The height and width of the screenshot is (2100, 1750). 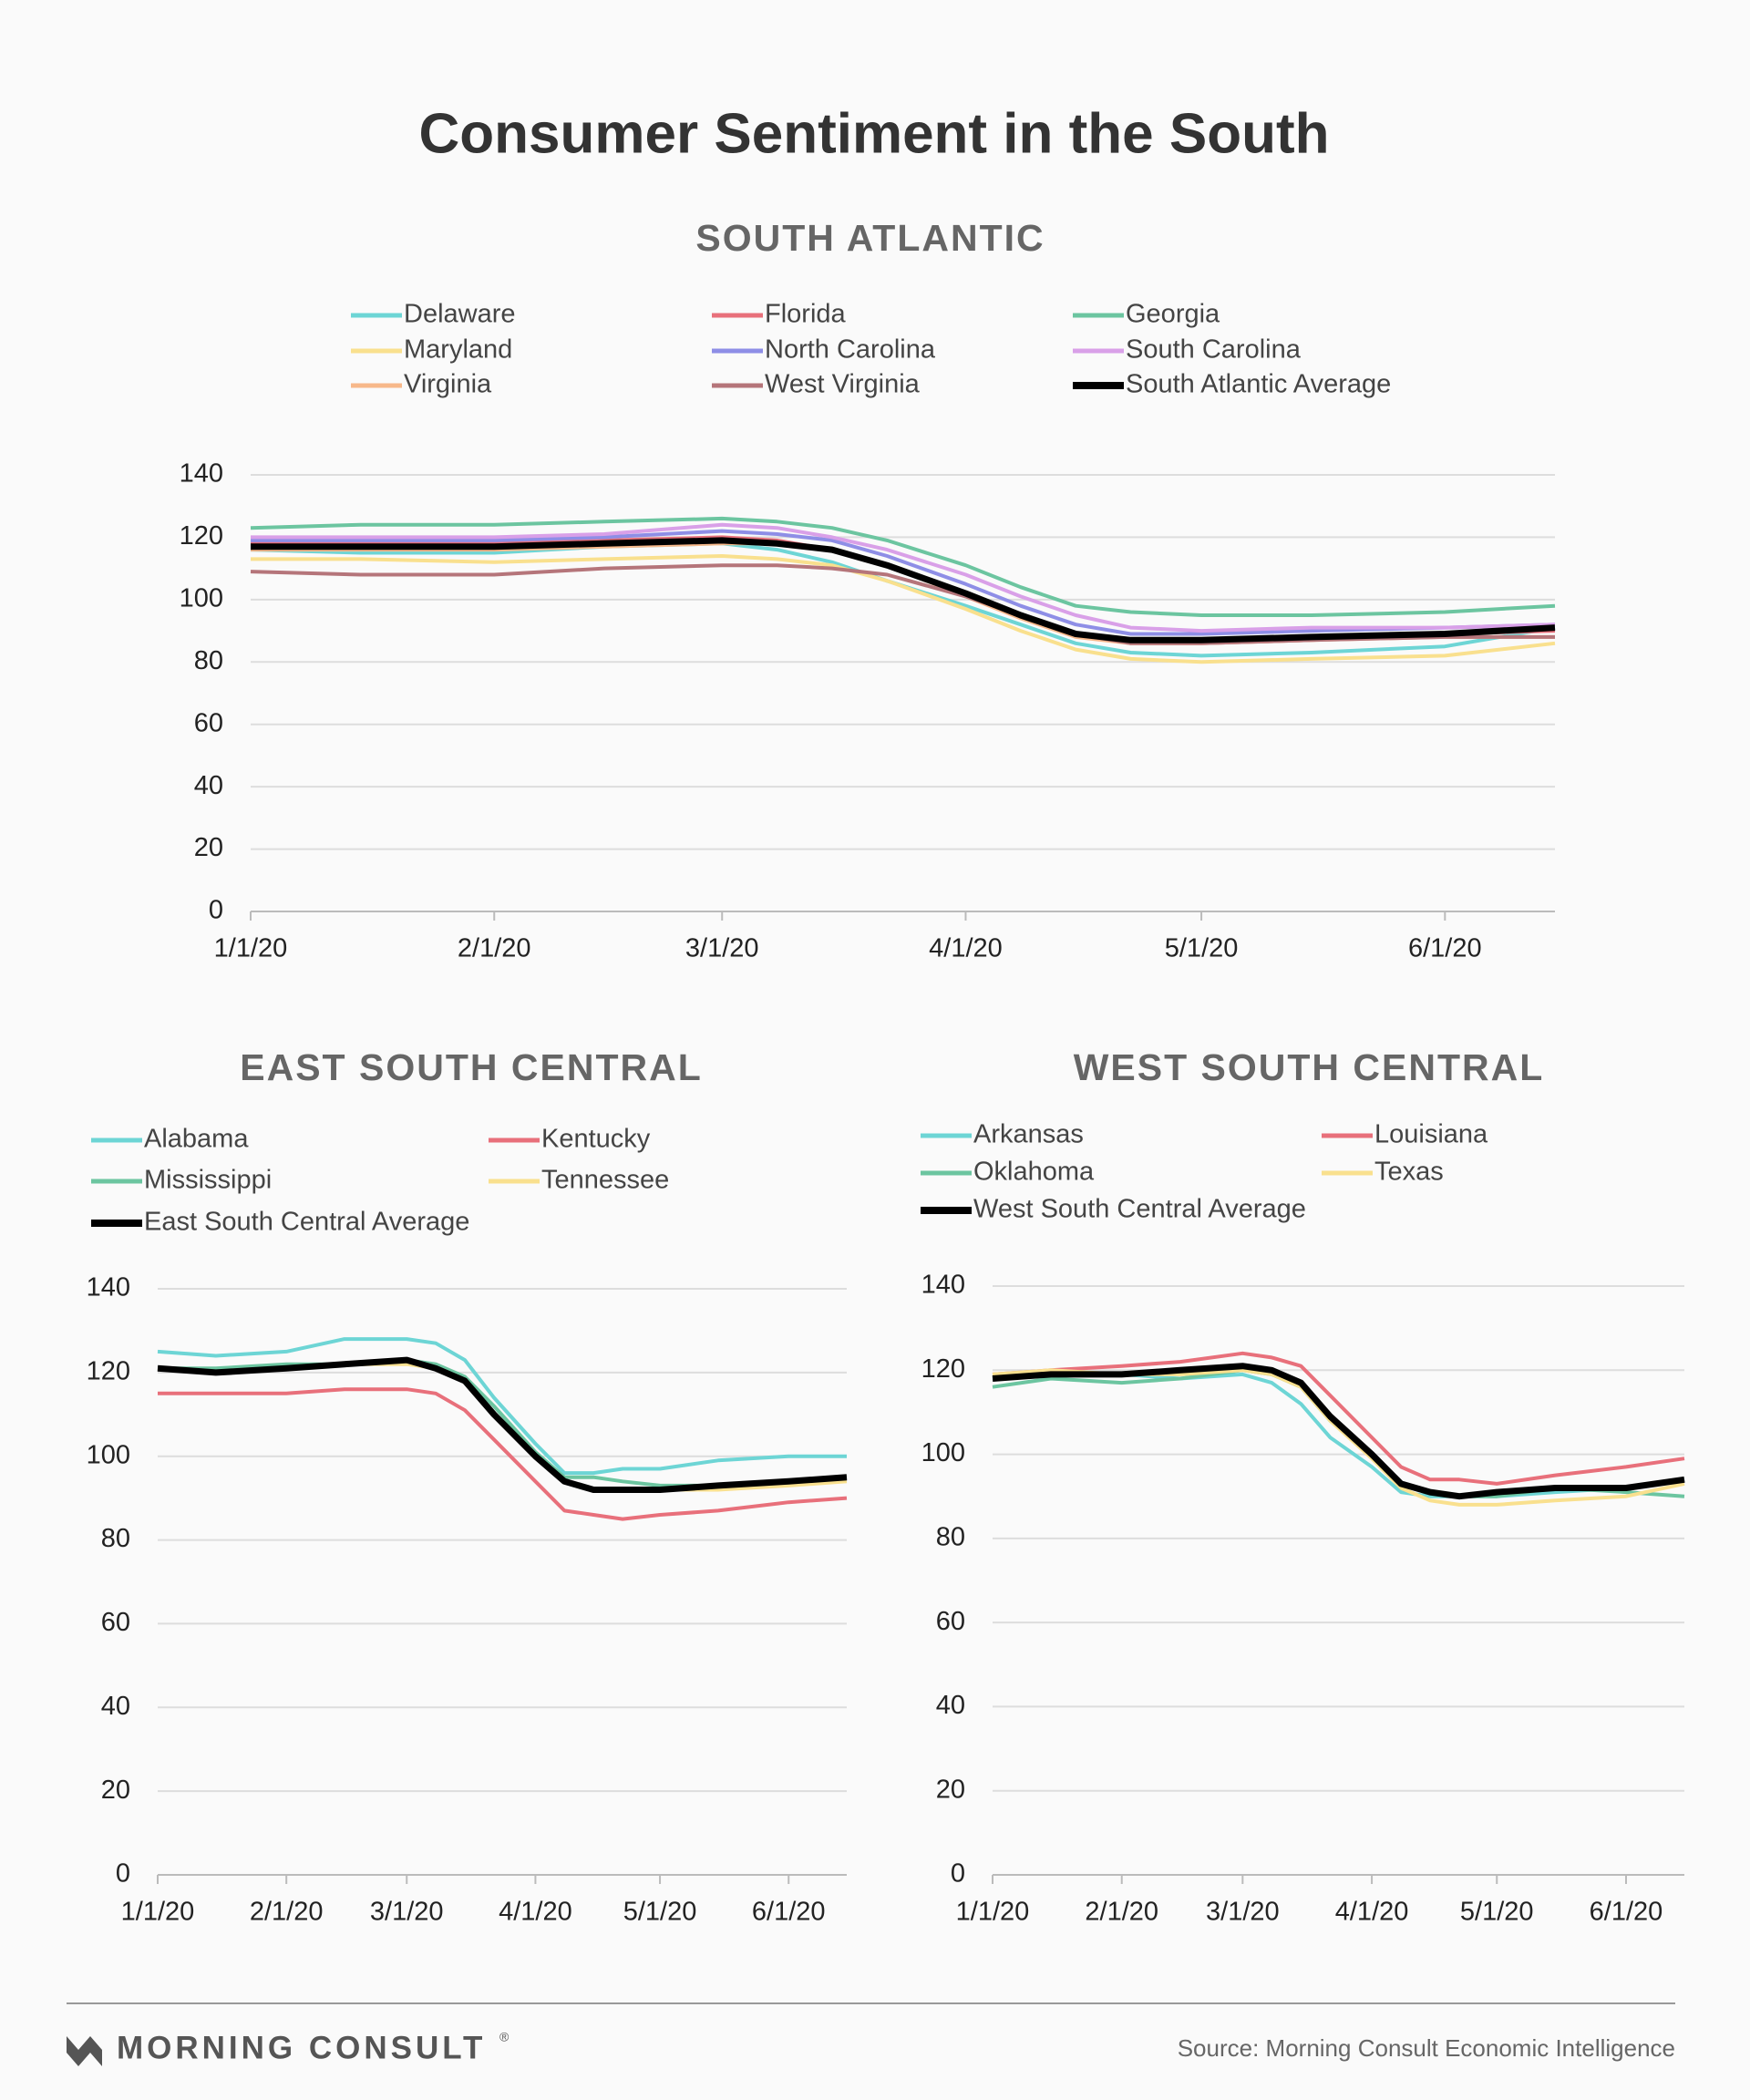 I want to click on legend-label: Virginia, so click(x=448, y=384).